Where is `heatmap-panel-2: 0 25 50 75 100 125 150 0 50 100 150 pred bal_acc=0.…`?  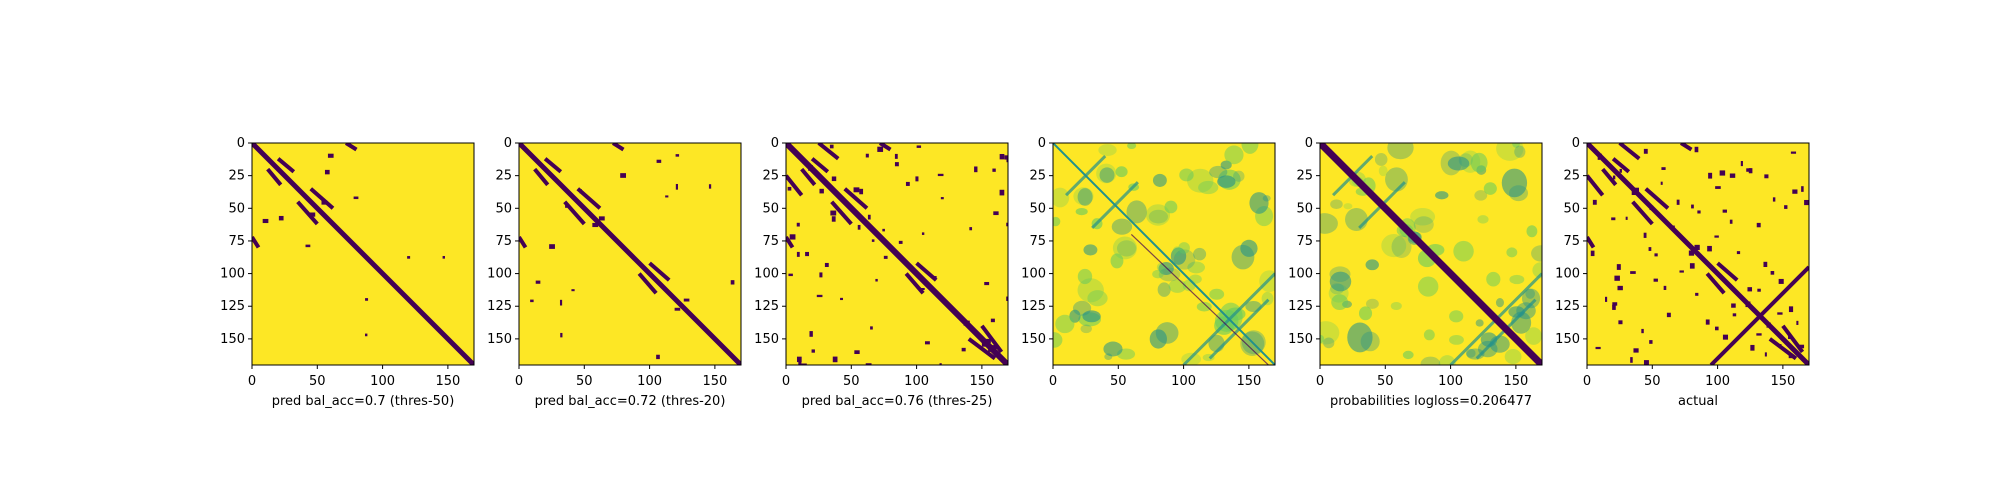 heatmap-panel-2: 0 25 50 75 100 125 150 0 50 100 150 pred bal_acc=0.… is located at coordinates (614, 272).